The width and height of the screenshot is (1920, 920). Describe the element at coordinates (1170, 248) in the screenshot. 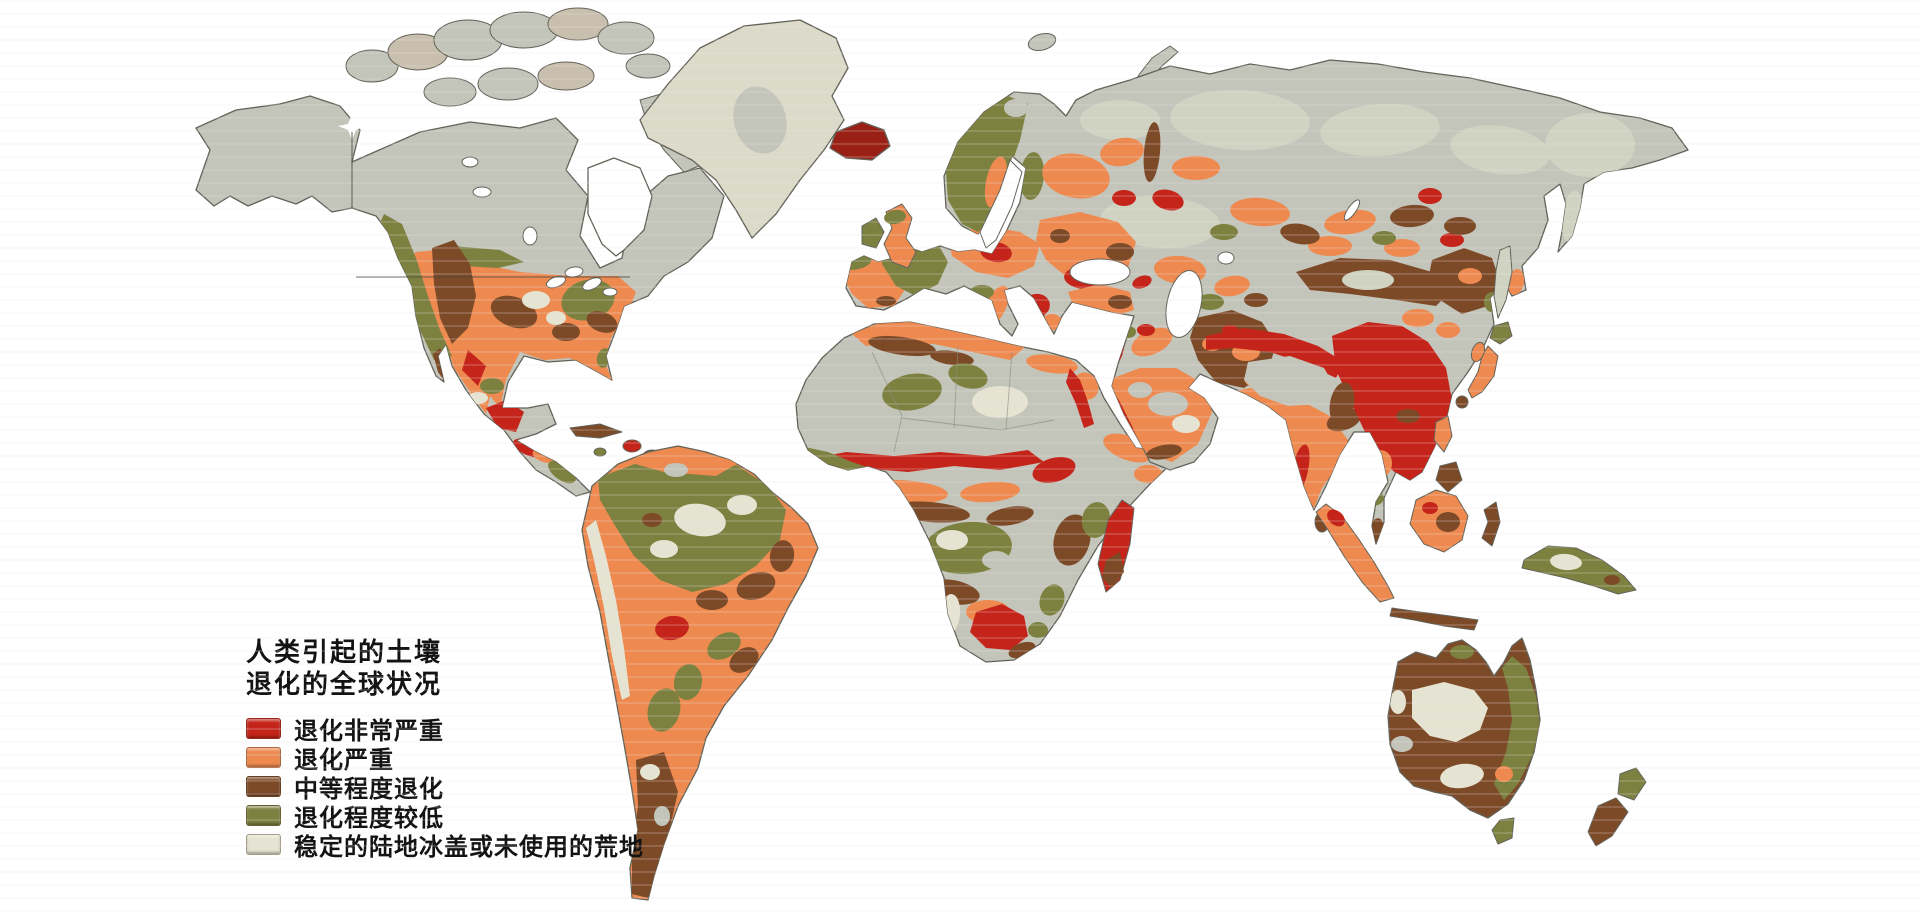

I see `inland-seas` at that location.